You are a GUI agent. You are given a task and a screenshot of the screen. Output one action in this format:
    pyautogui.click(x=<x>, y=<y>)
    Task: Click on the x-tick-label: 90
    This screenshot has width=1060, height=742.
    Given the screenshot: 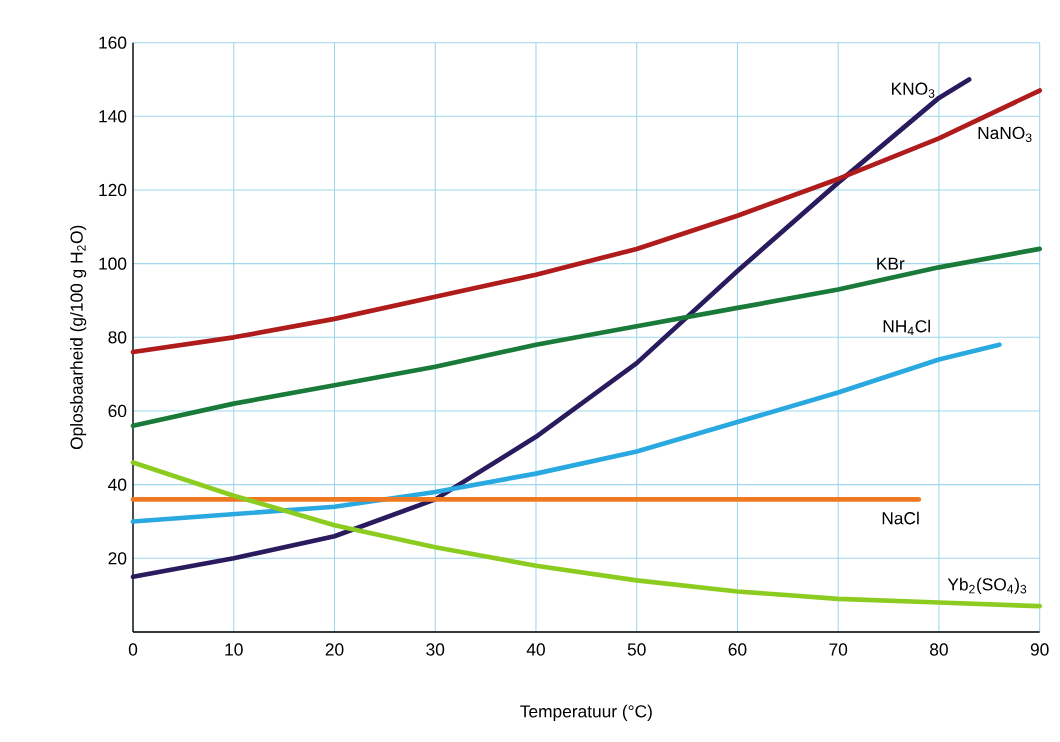 What is the action you would take?
    pyautogui.click(x=1039, y=649)
    